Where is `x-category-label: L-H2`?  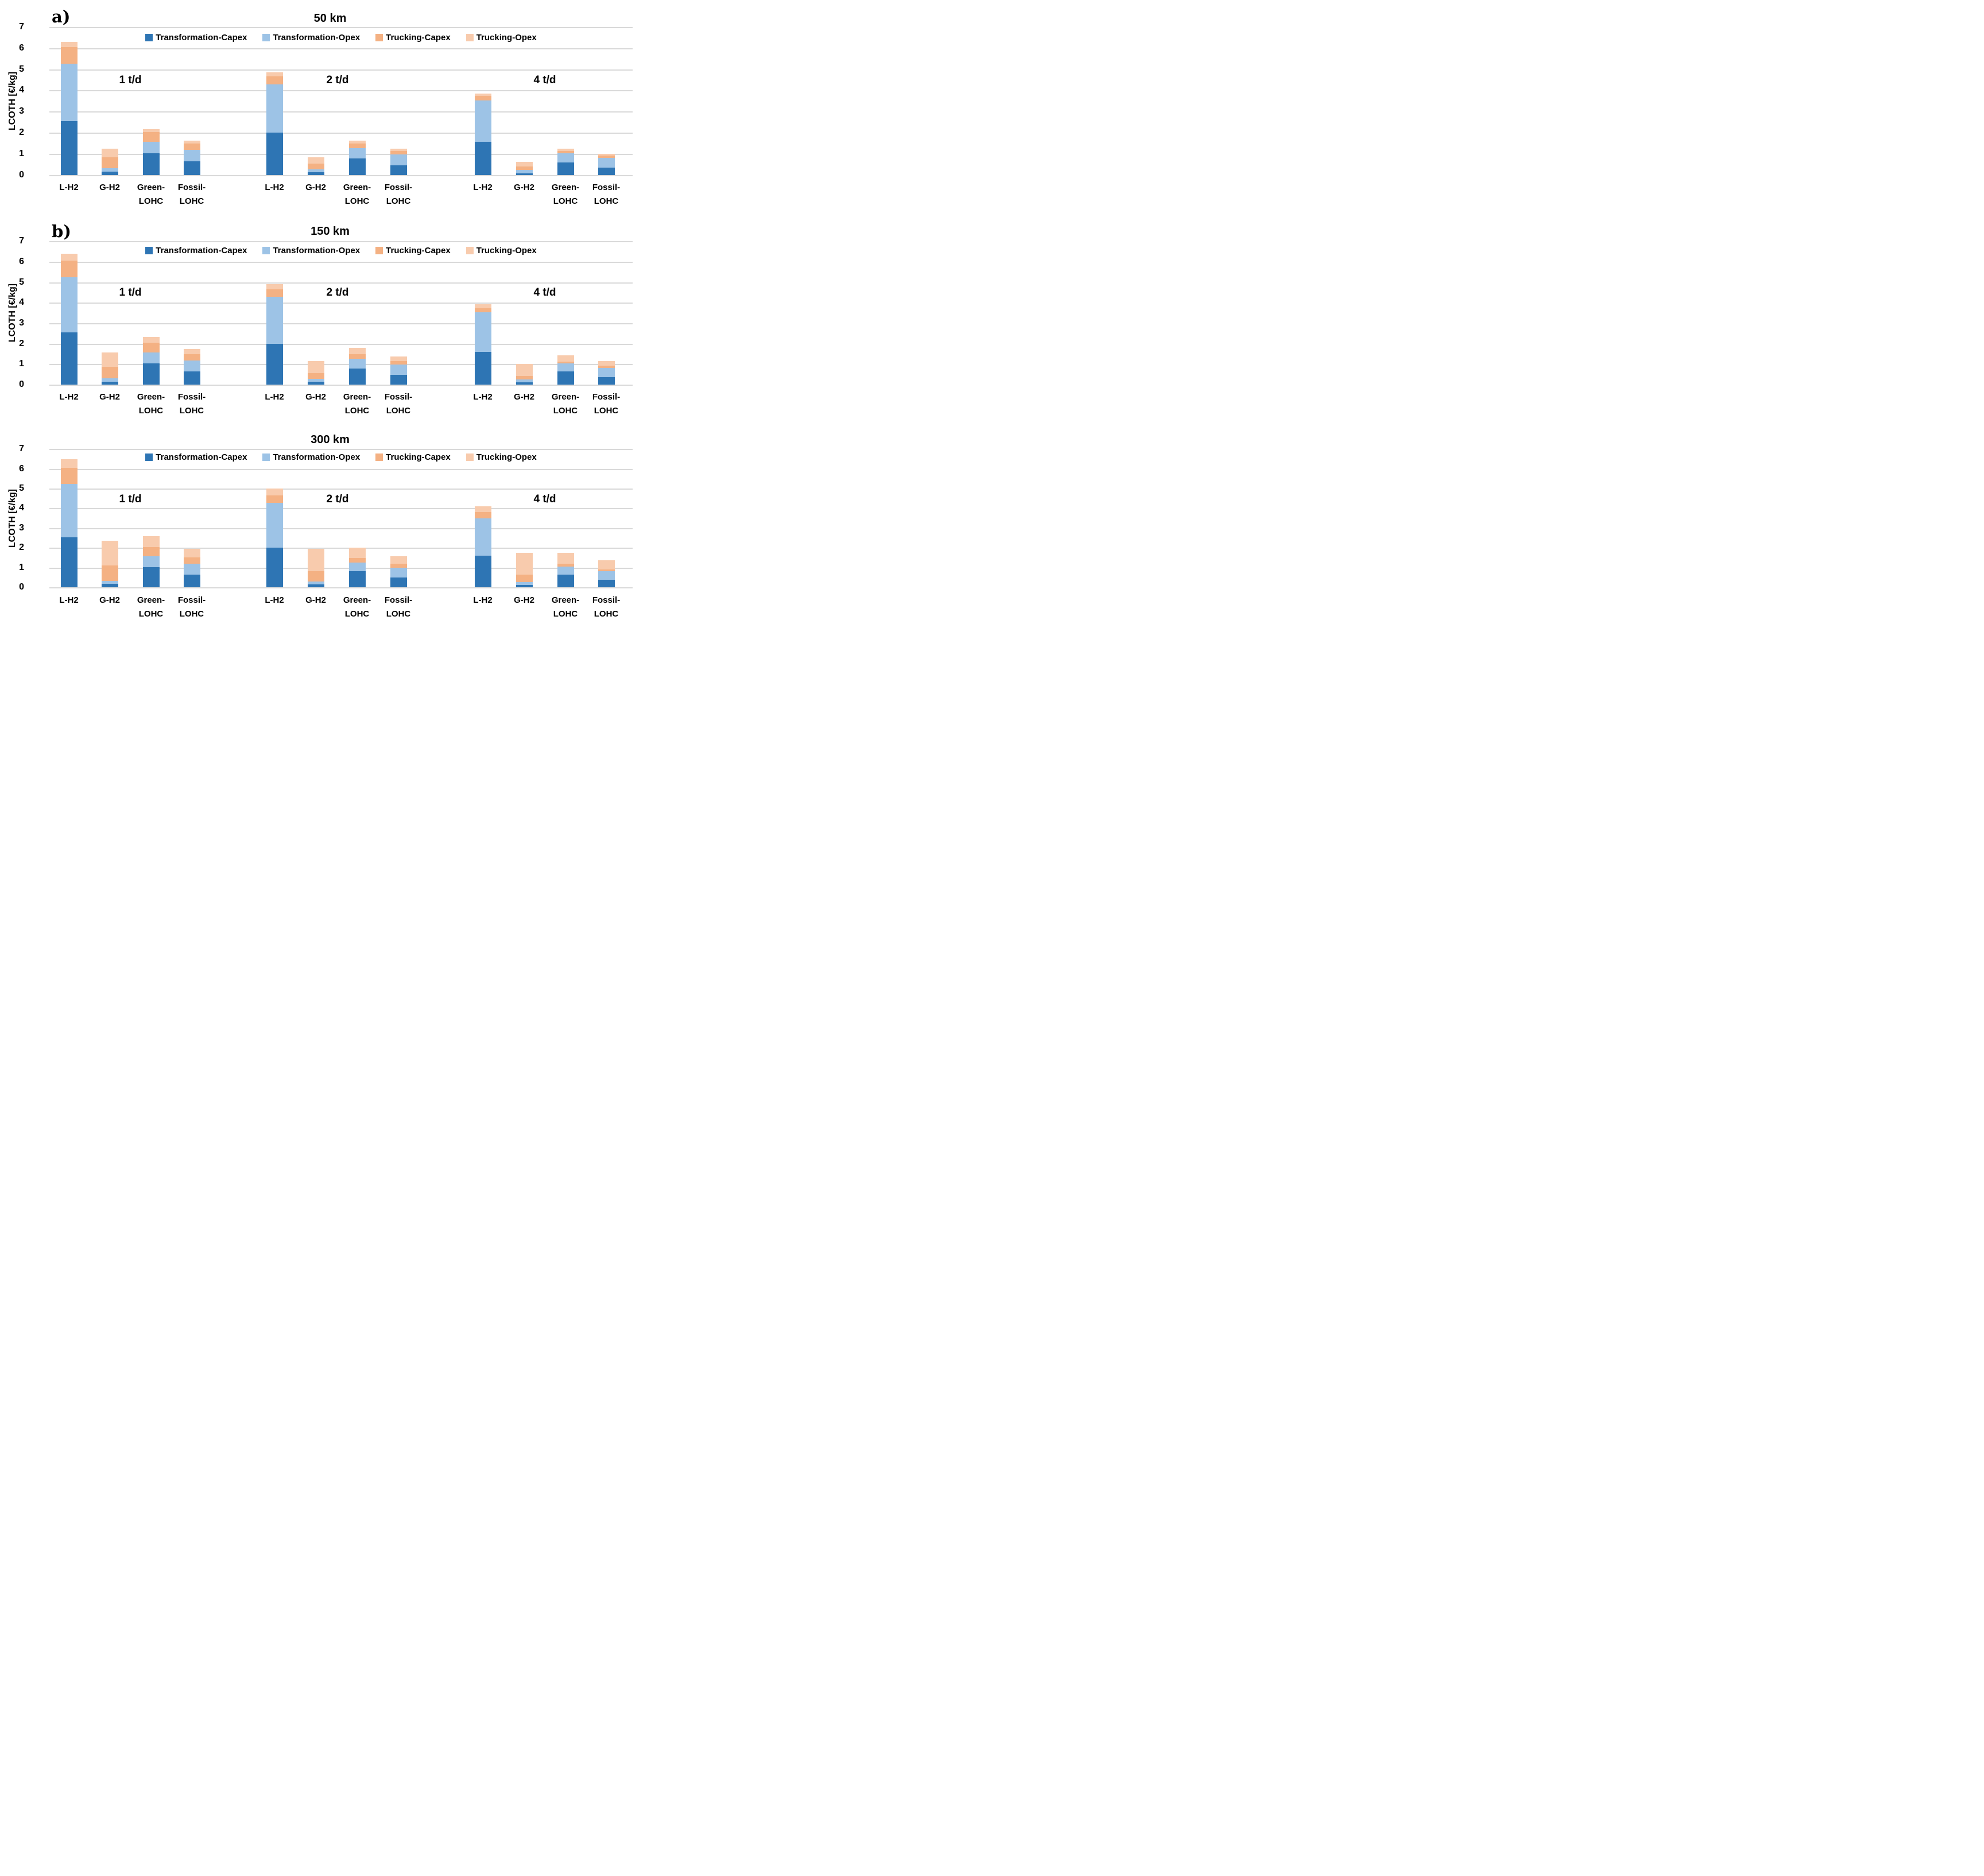
x-category-label: L-H2 is located at coordinates (482, 600).